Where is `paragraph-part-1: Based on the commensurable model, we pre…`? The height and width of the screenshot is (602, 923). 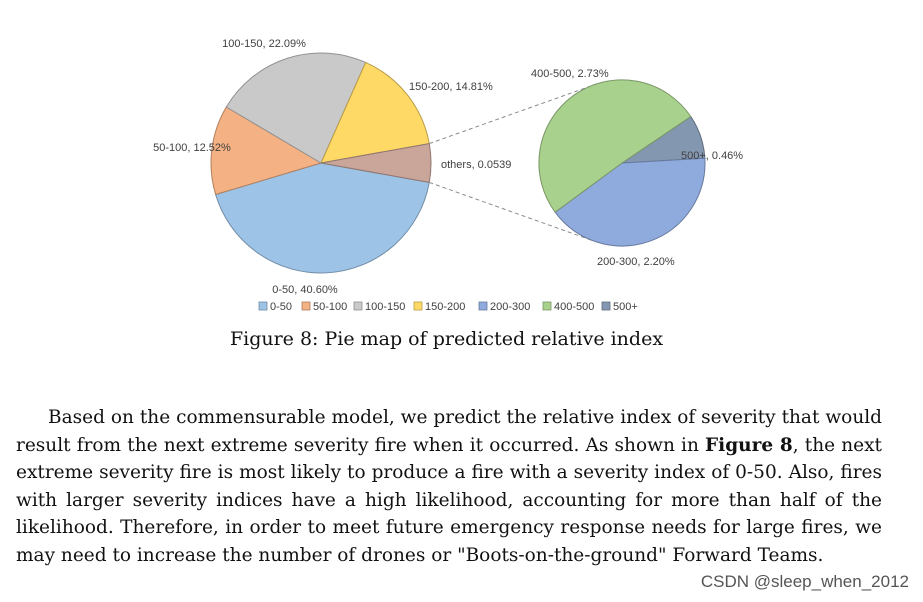
paragraph-part-1: Based on the commensurable model, we pre… is located at coordinates (449, 431).